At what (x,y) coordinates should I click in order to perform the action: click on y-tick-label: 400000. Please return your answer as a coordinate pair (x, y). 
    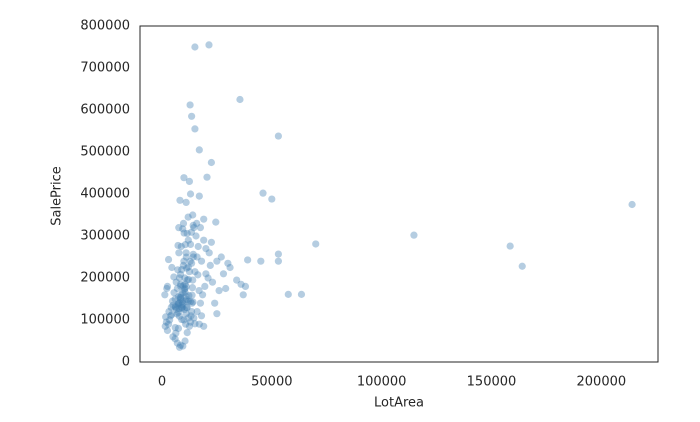
    Looking at the image, I should click on (105, 194).